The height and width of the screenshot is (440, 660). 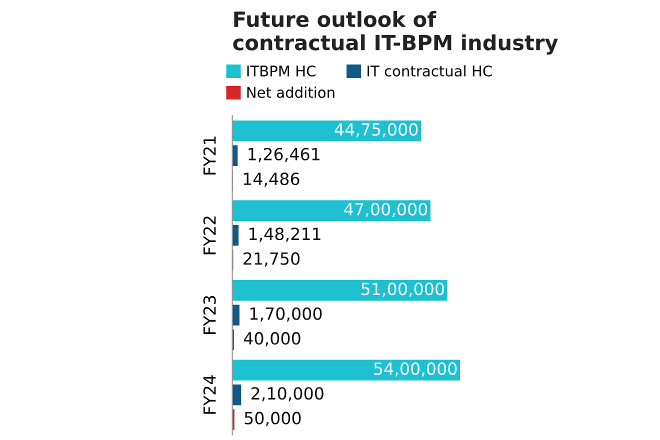 What do you see at coordinates (272, 259) in the screenshot?
I see `data-label: 21,750` at bounding box center [272, 259].